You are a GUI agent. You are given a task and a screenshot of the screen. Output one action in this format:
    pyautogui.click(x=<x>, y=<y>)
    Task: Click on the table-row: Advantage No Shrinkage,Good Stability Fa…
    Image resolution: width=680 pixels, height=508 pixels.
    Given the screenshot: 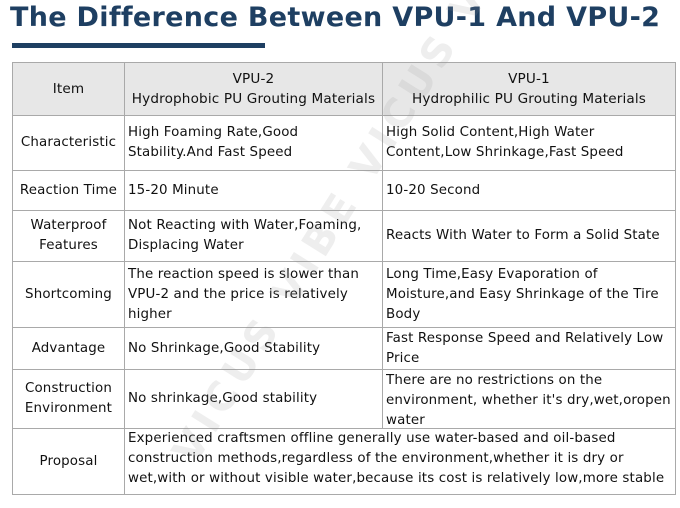 What is the action you would take?
    pyautogui.click(x=344, y=348)
    